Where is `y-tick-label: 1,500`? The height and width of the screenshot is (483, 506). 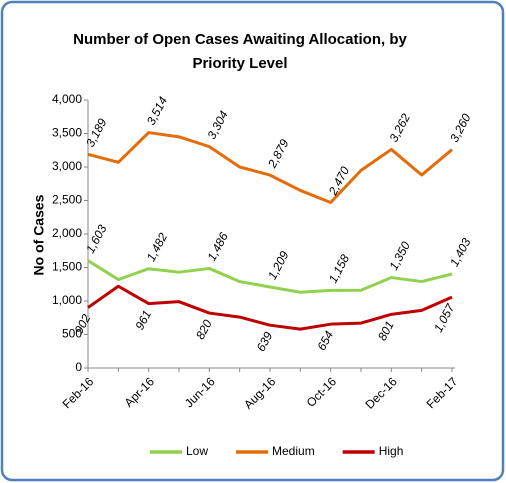 y-tick-label: 1,500 is located at coordinates (67, 267).